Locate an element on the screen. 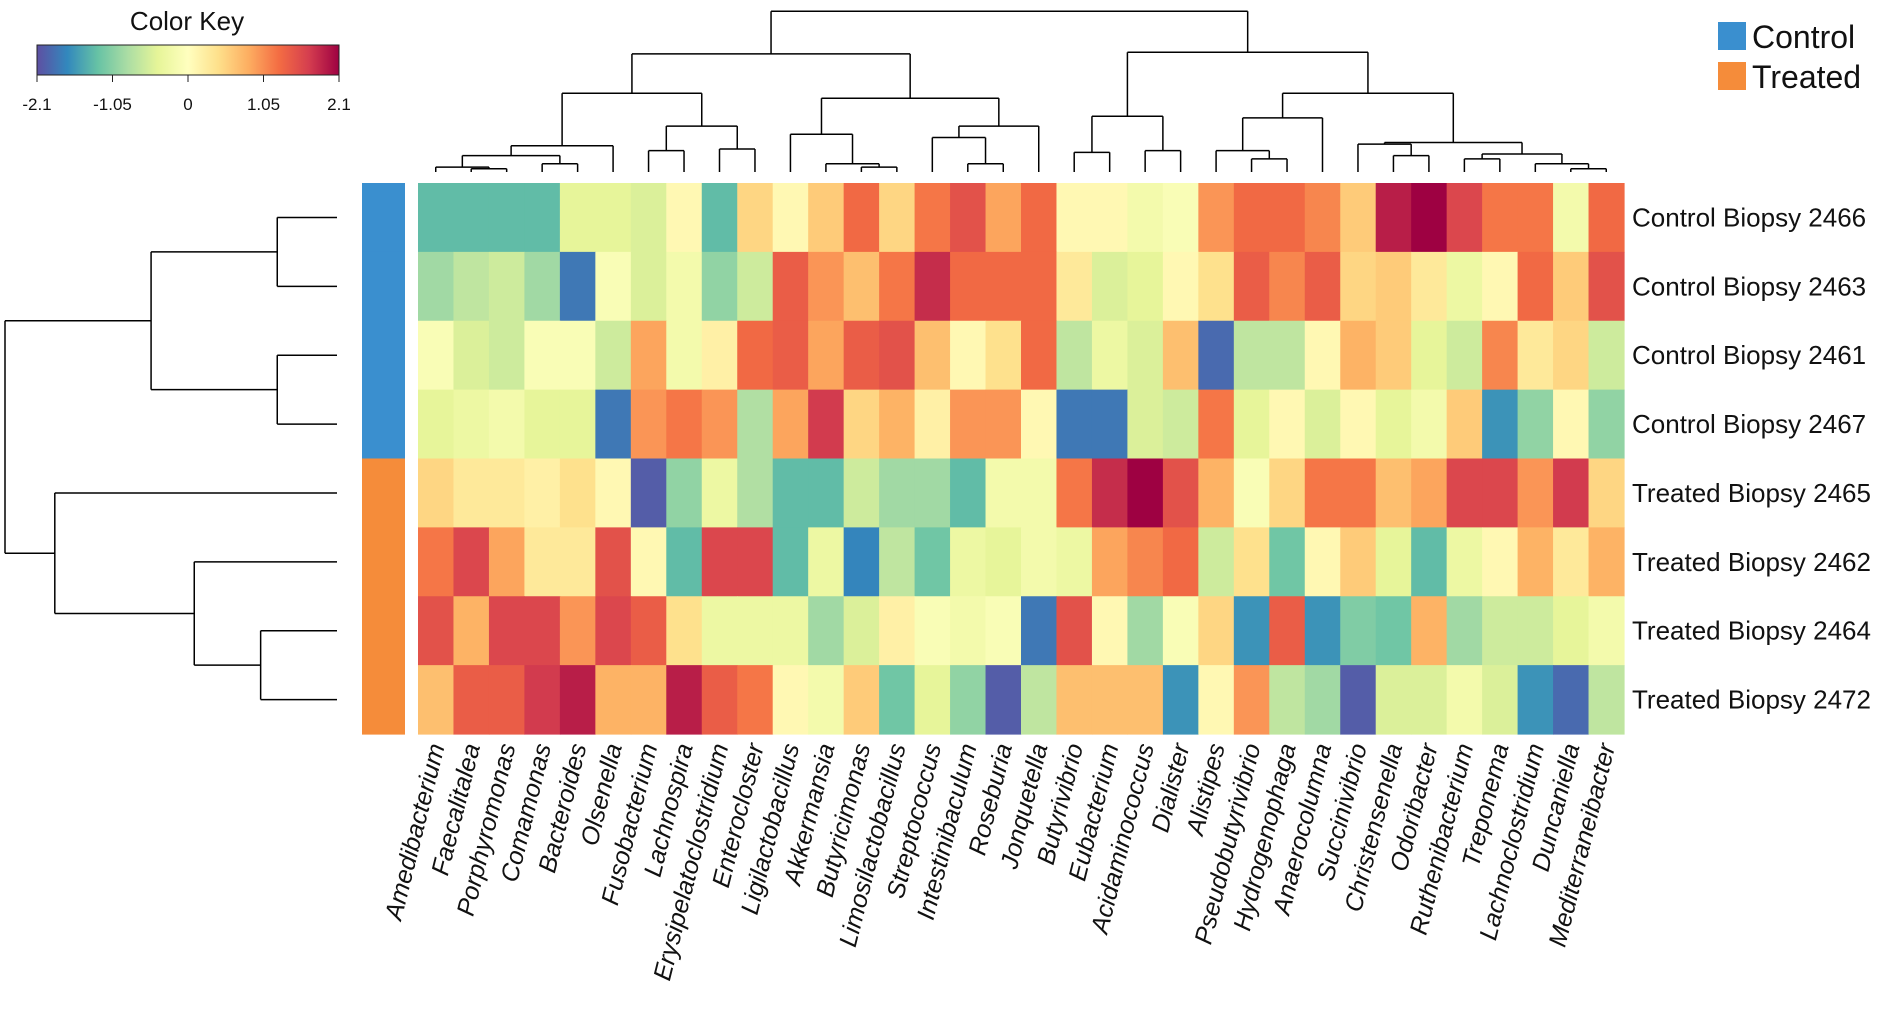 The height and width of the screenshot is (1032, 1898). row-label: Control Biopsy 2461 is located at coordinates (1749, 355).